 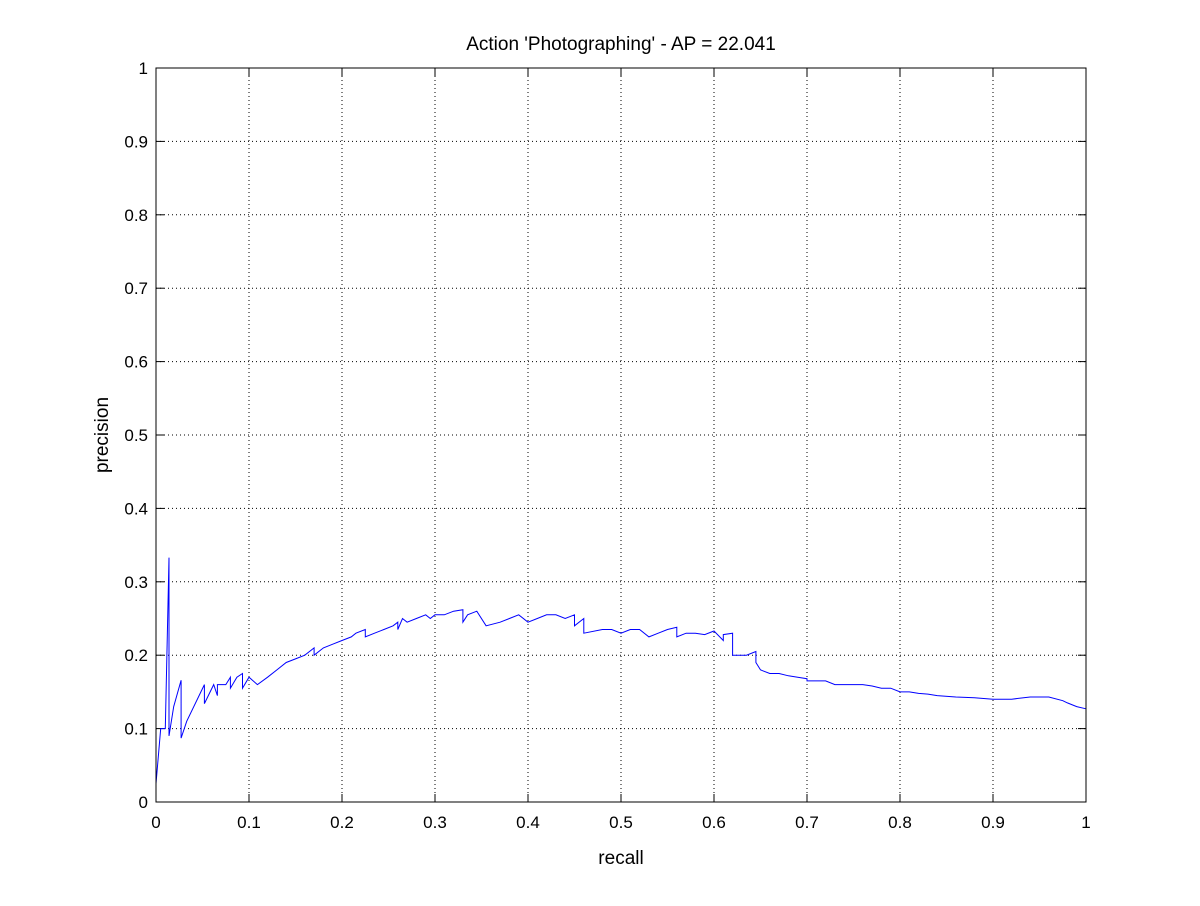 What do you see at coordinates (621, 822) in the screenshot?
I see `x-tick-label: 0.5` at bounding box center [621, 822].